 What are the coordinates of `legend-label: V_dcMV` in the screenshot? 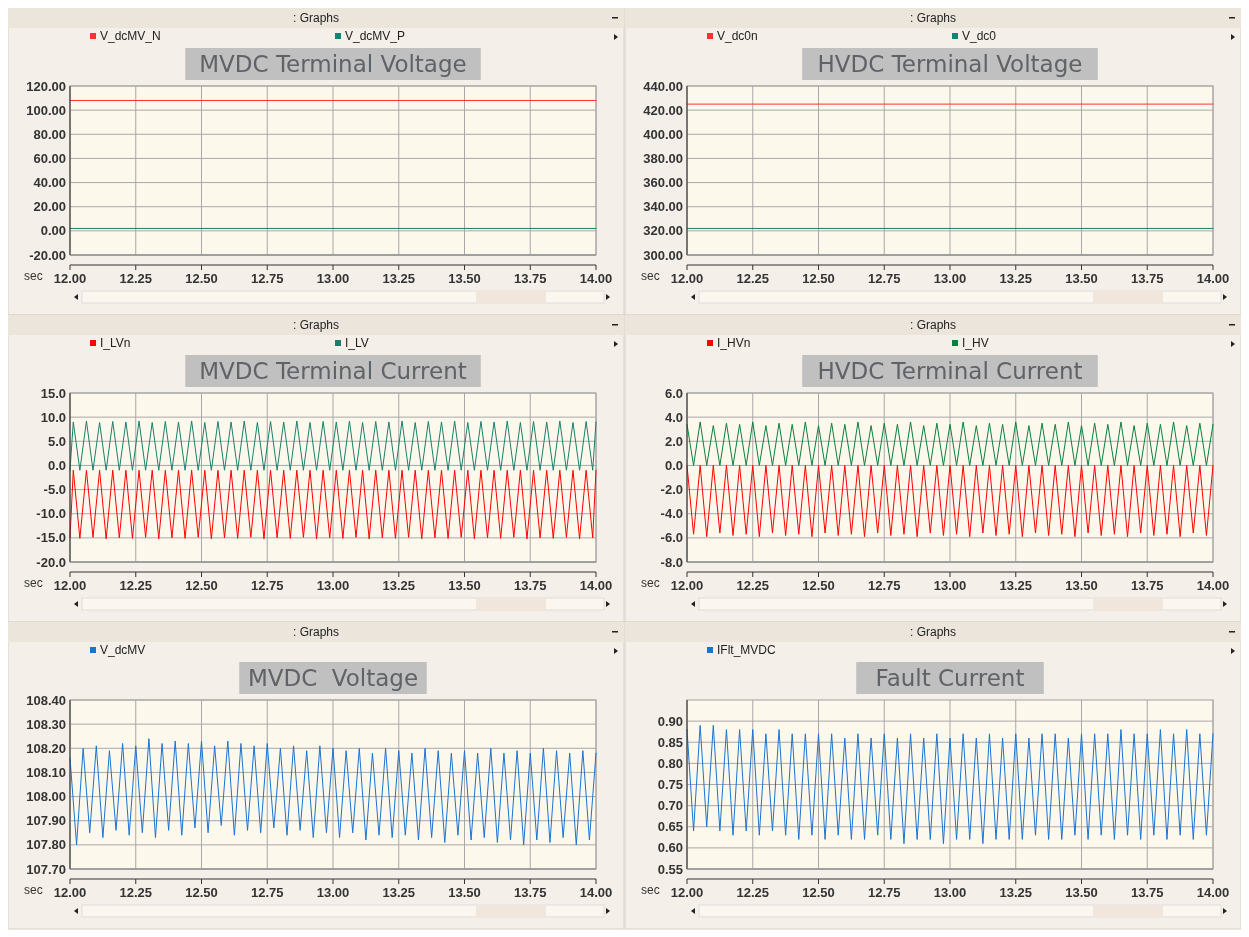 It's located at (123, 650).